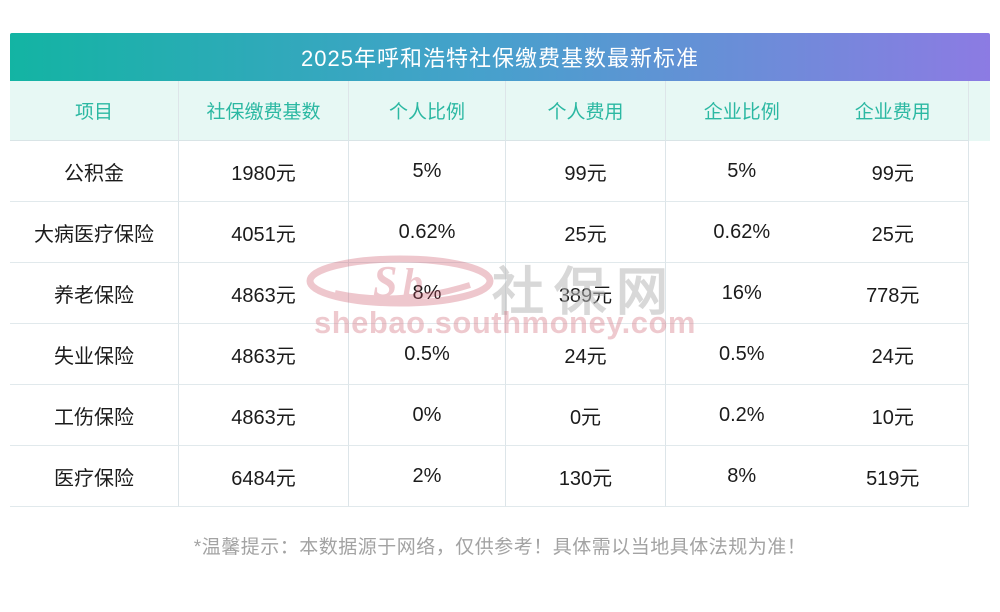 The height and width of the screenshot is (612, 1000). Describe the element at coordinates (427, 476) in the screenshot. I see `cell-personal-rate: 2%` at that location.